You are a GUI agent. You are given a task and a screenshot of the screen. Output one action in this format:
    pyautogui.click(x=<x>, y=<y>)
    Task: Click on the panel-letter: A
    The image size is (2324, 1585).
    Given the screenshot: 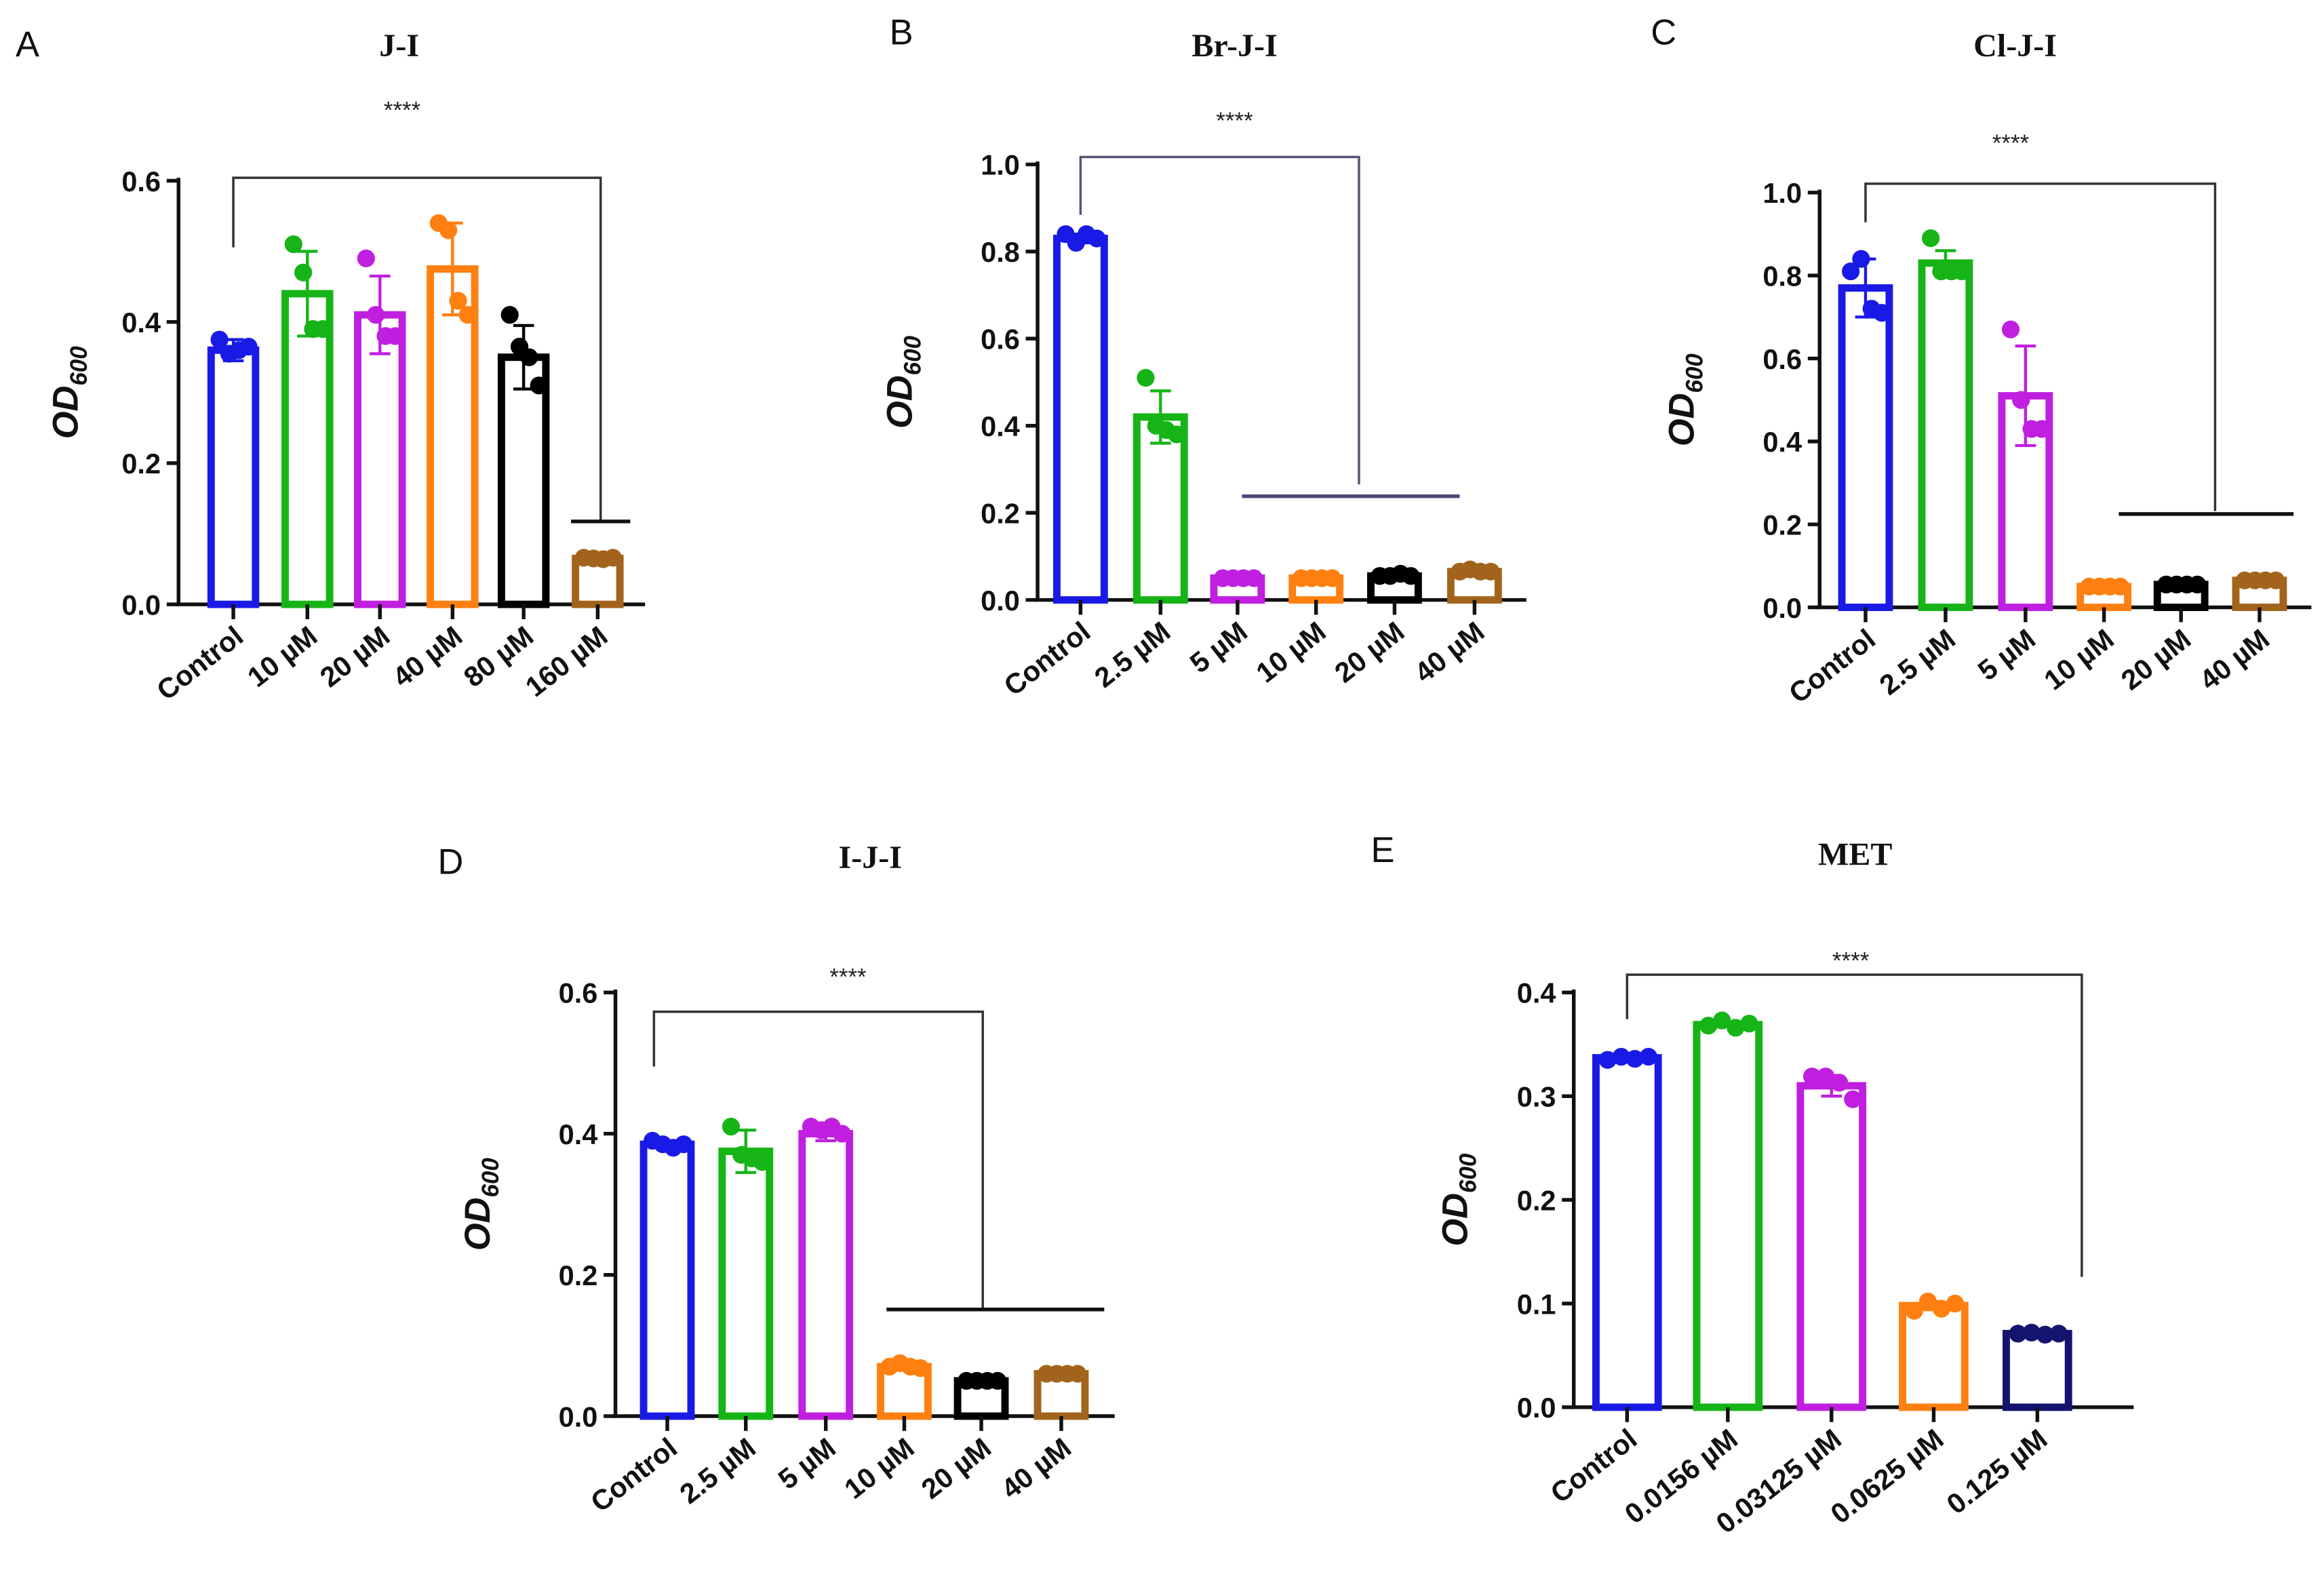 What is the action you would take?
    pyautogui.click(x=27, y=45)
    